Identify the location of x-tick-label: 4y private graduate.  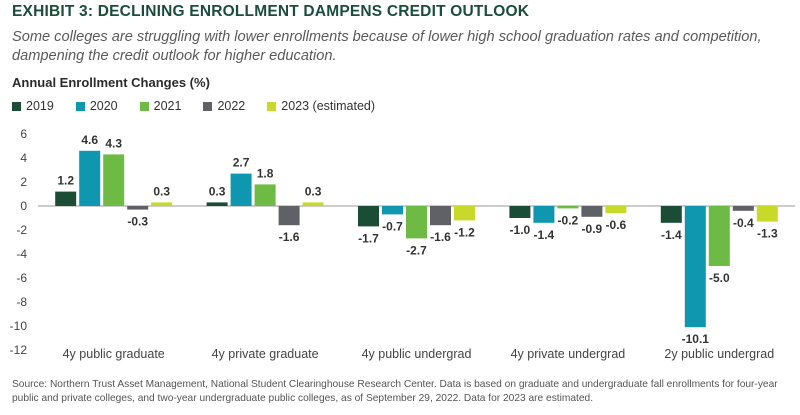
(265, 354).